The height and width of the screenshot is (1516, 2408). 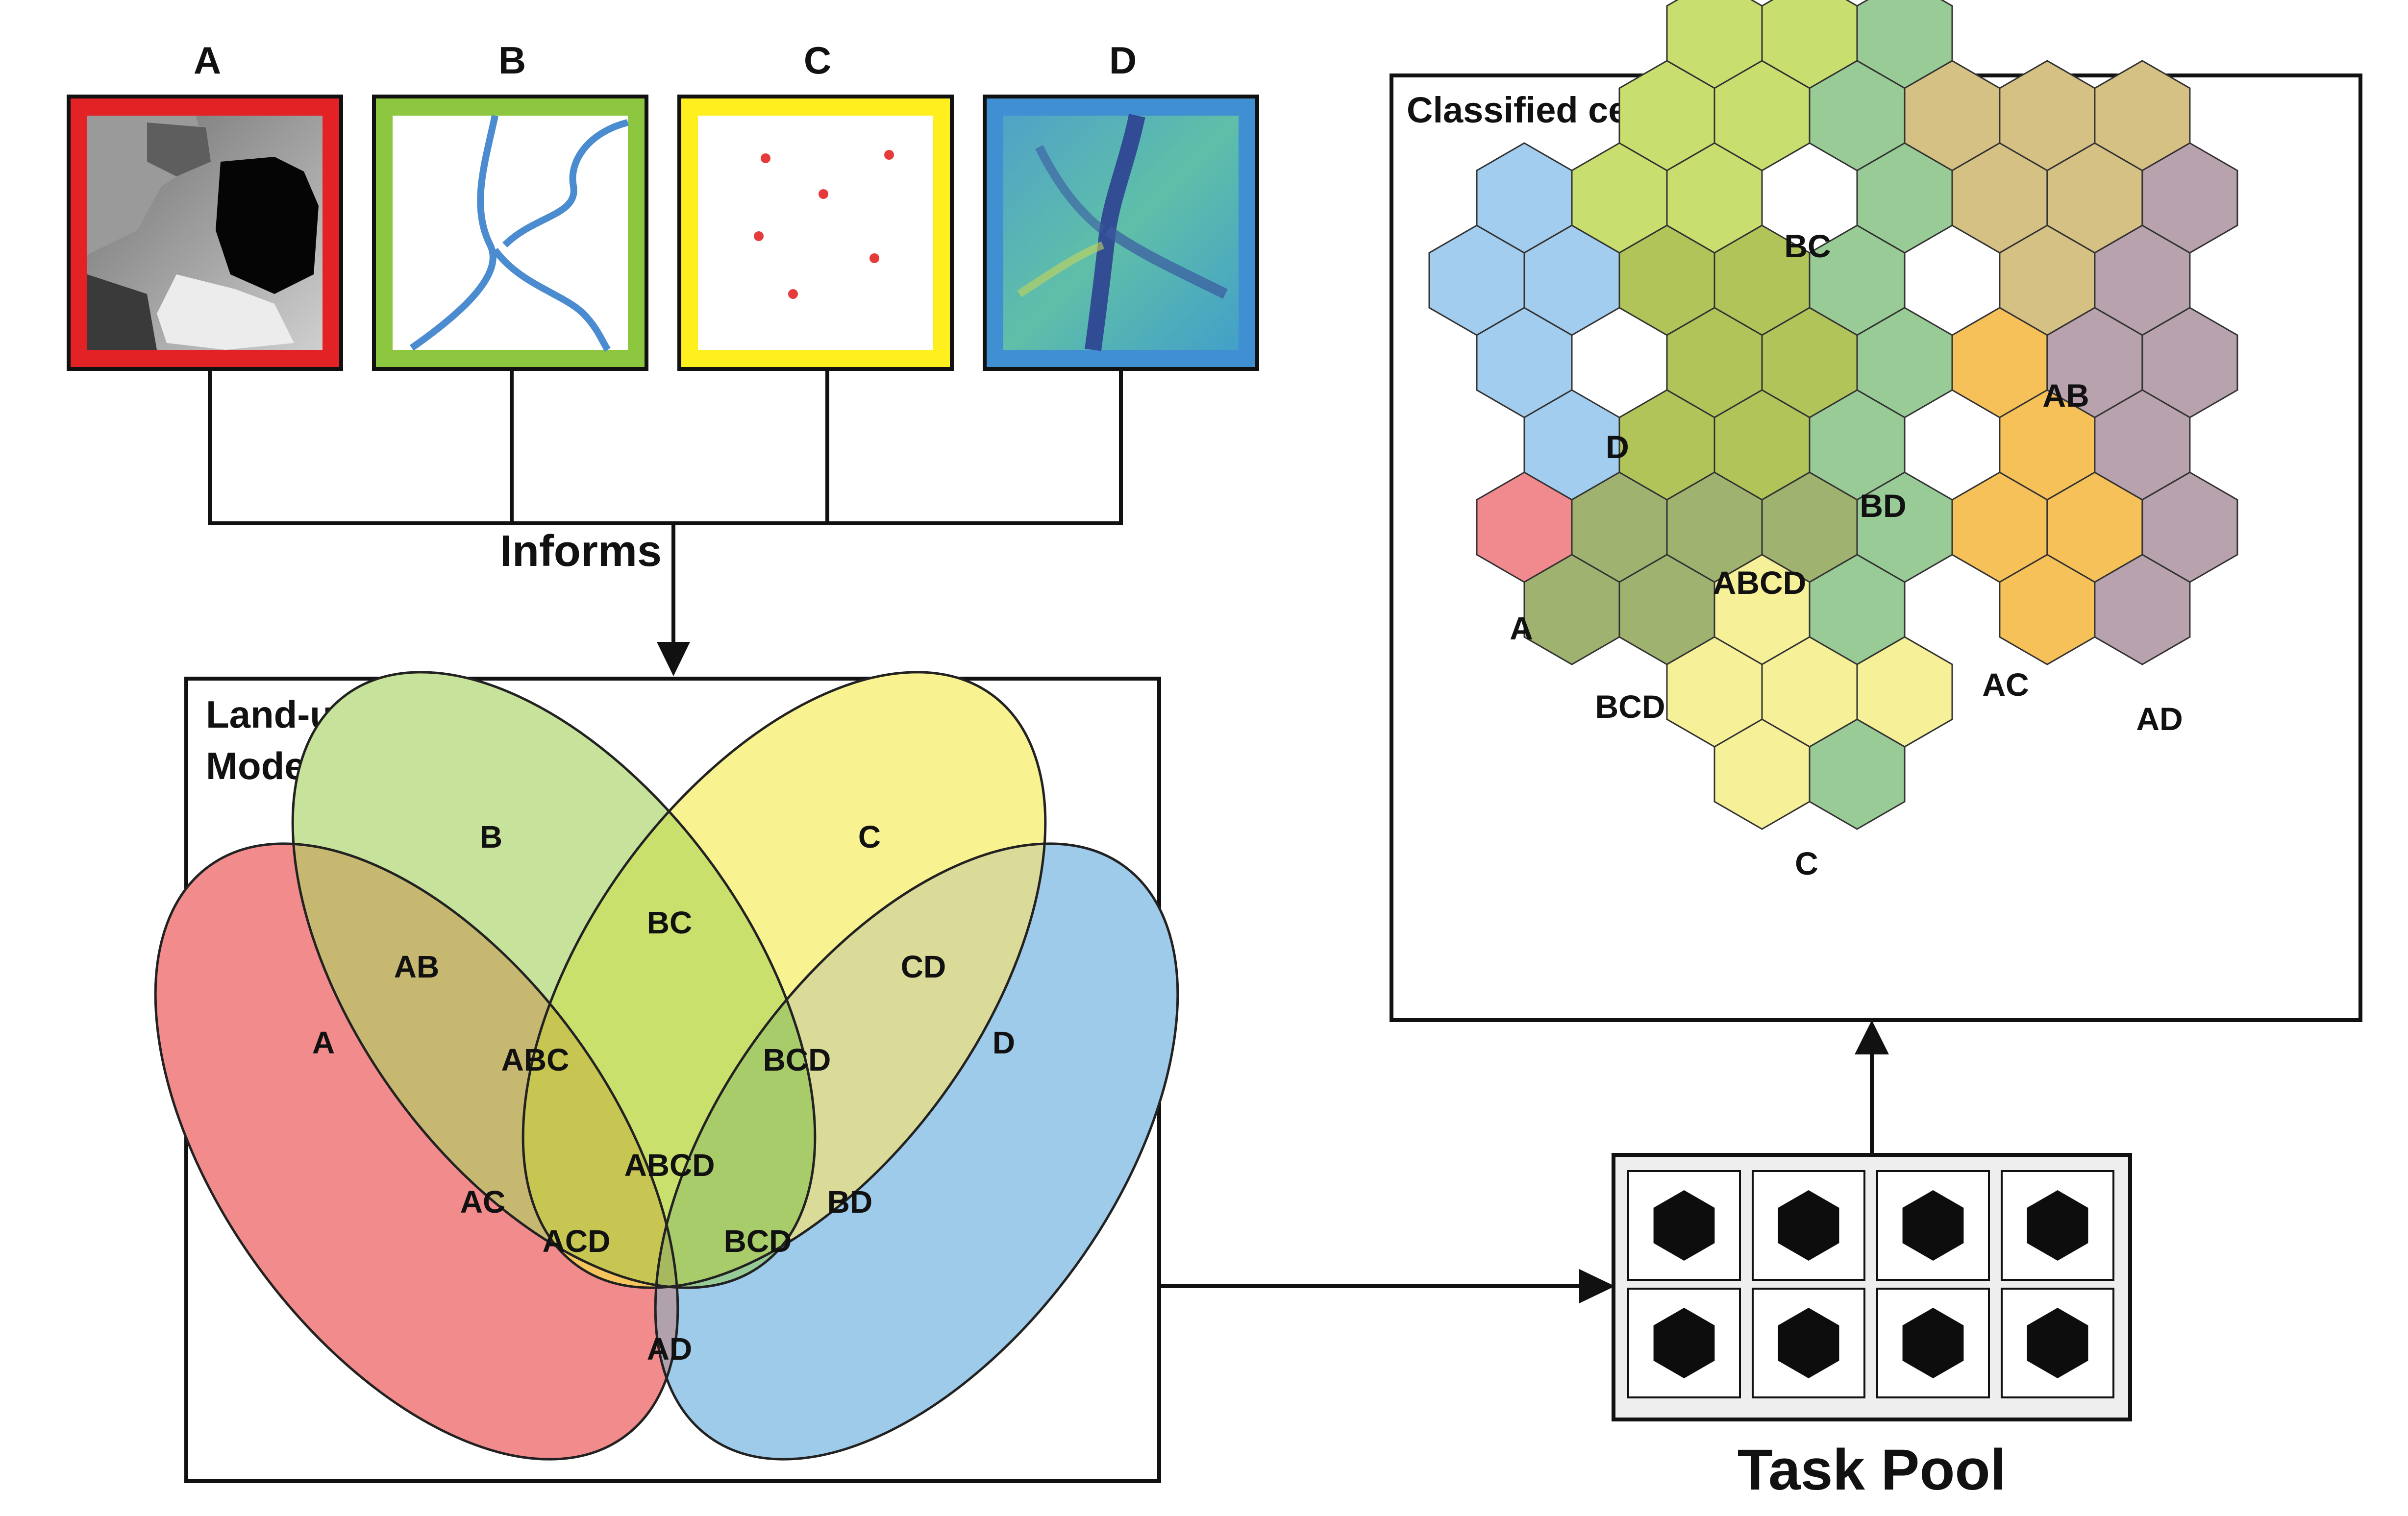 What do you see at coordinates (1597, 1286) in the screenshot?
I see `model-to-pool-arrowhead` at bounding box center [1597, 1286].